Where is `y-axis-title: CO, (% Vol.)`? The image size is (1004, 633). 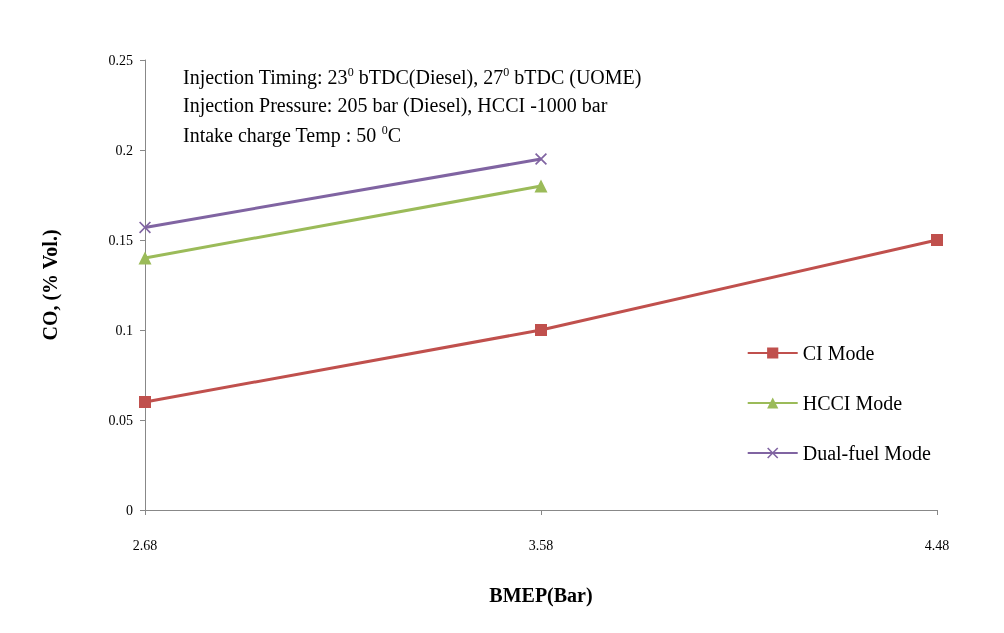 y-axis-title: CO, (% Vol.) is located at coordinates (50, 285).